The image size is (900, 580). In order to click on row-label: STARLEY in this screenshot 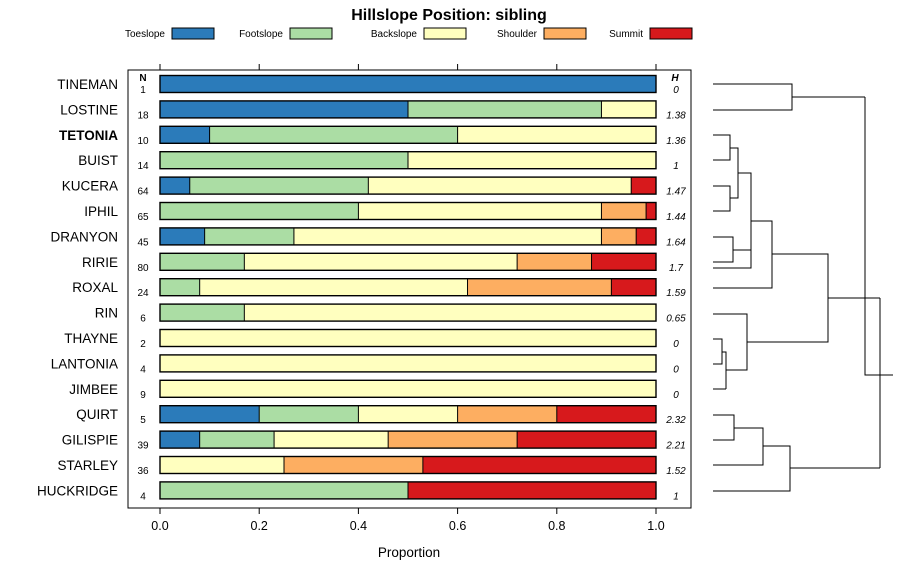, I will do `click(87, 465)`.